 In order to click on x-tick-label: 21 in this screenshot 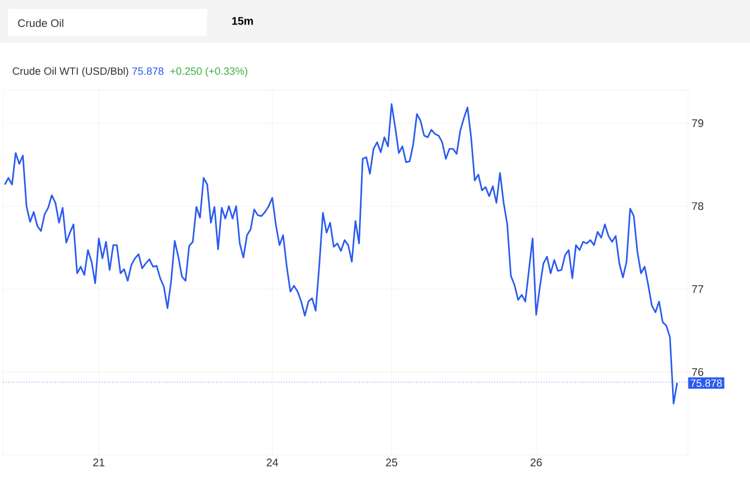, I will do `click(98, 462)`.